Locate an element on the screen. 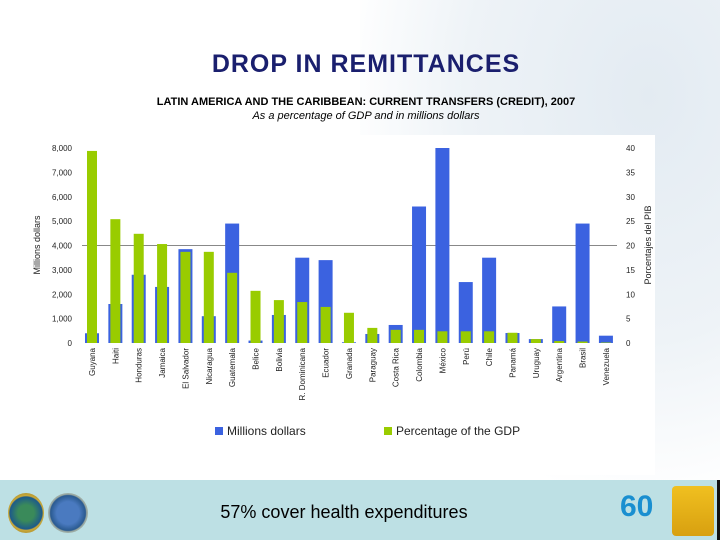 This screenshot has width=720, height=540. x-tick-label: Belice is located at coordinates (256, 358).